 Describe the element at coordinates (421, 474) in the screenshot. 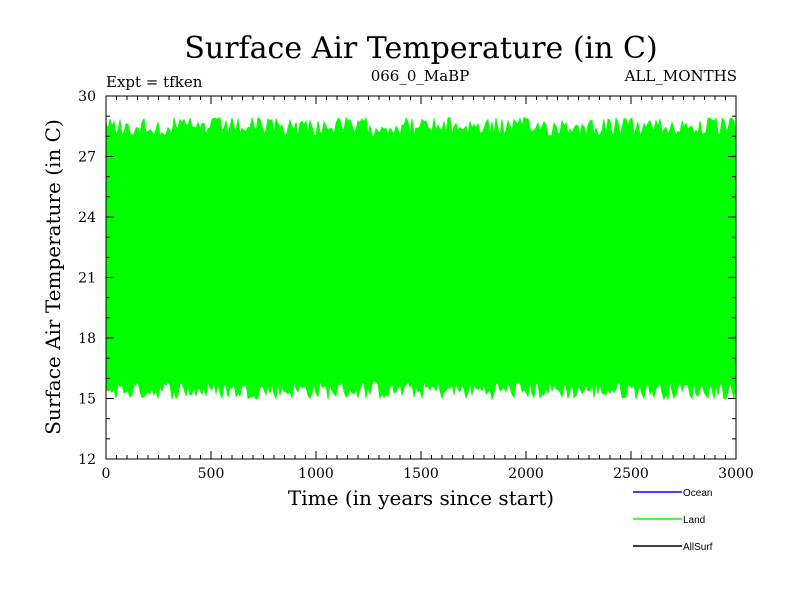

I see `x-tick-label: 1500` at that location.